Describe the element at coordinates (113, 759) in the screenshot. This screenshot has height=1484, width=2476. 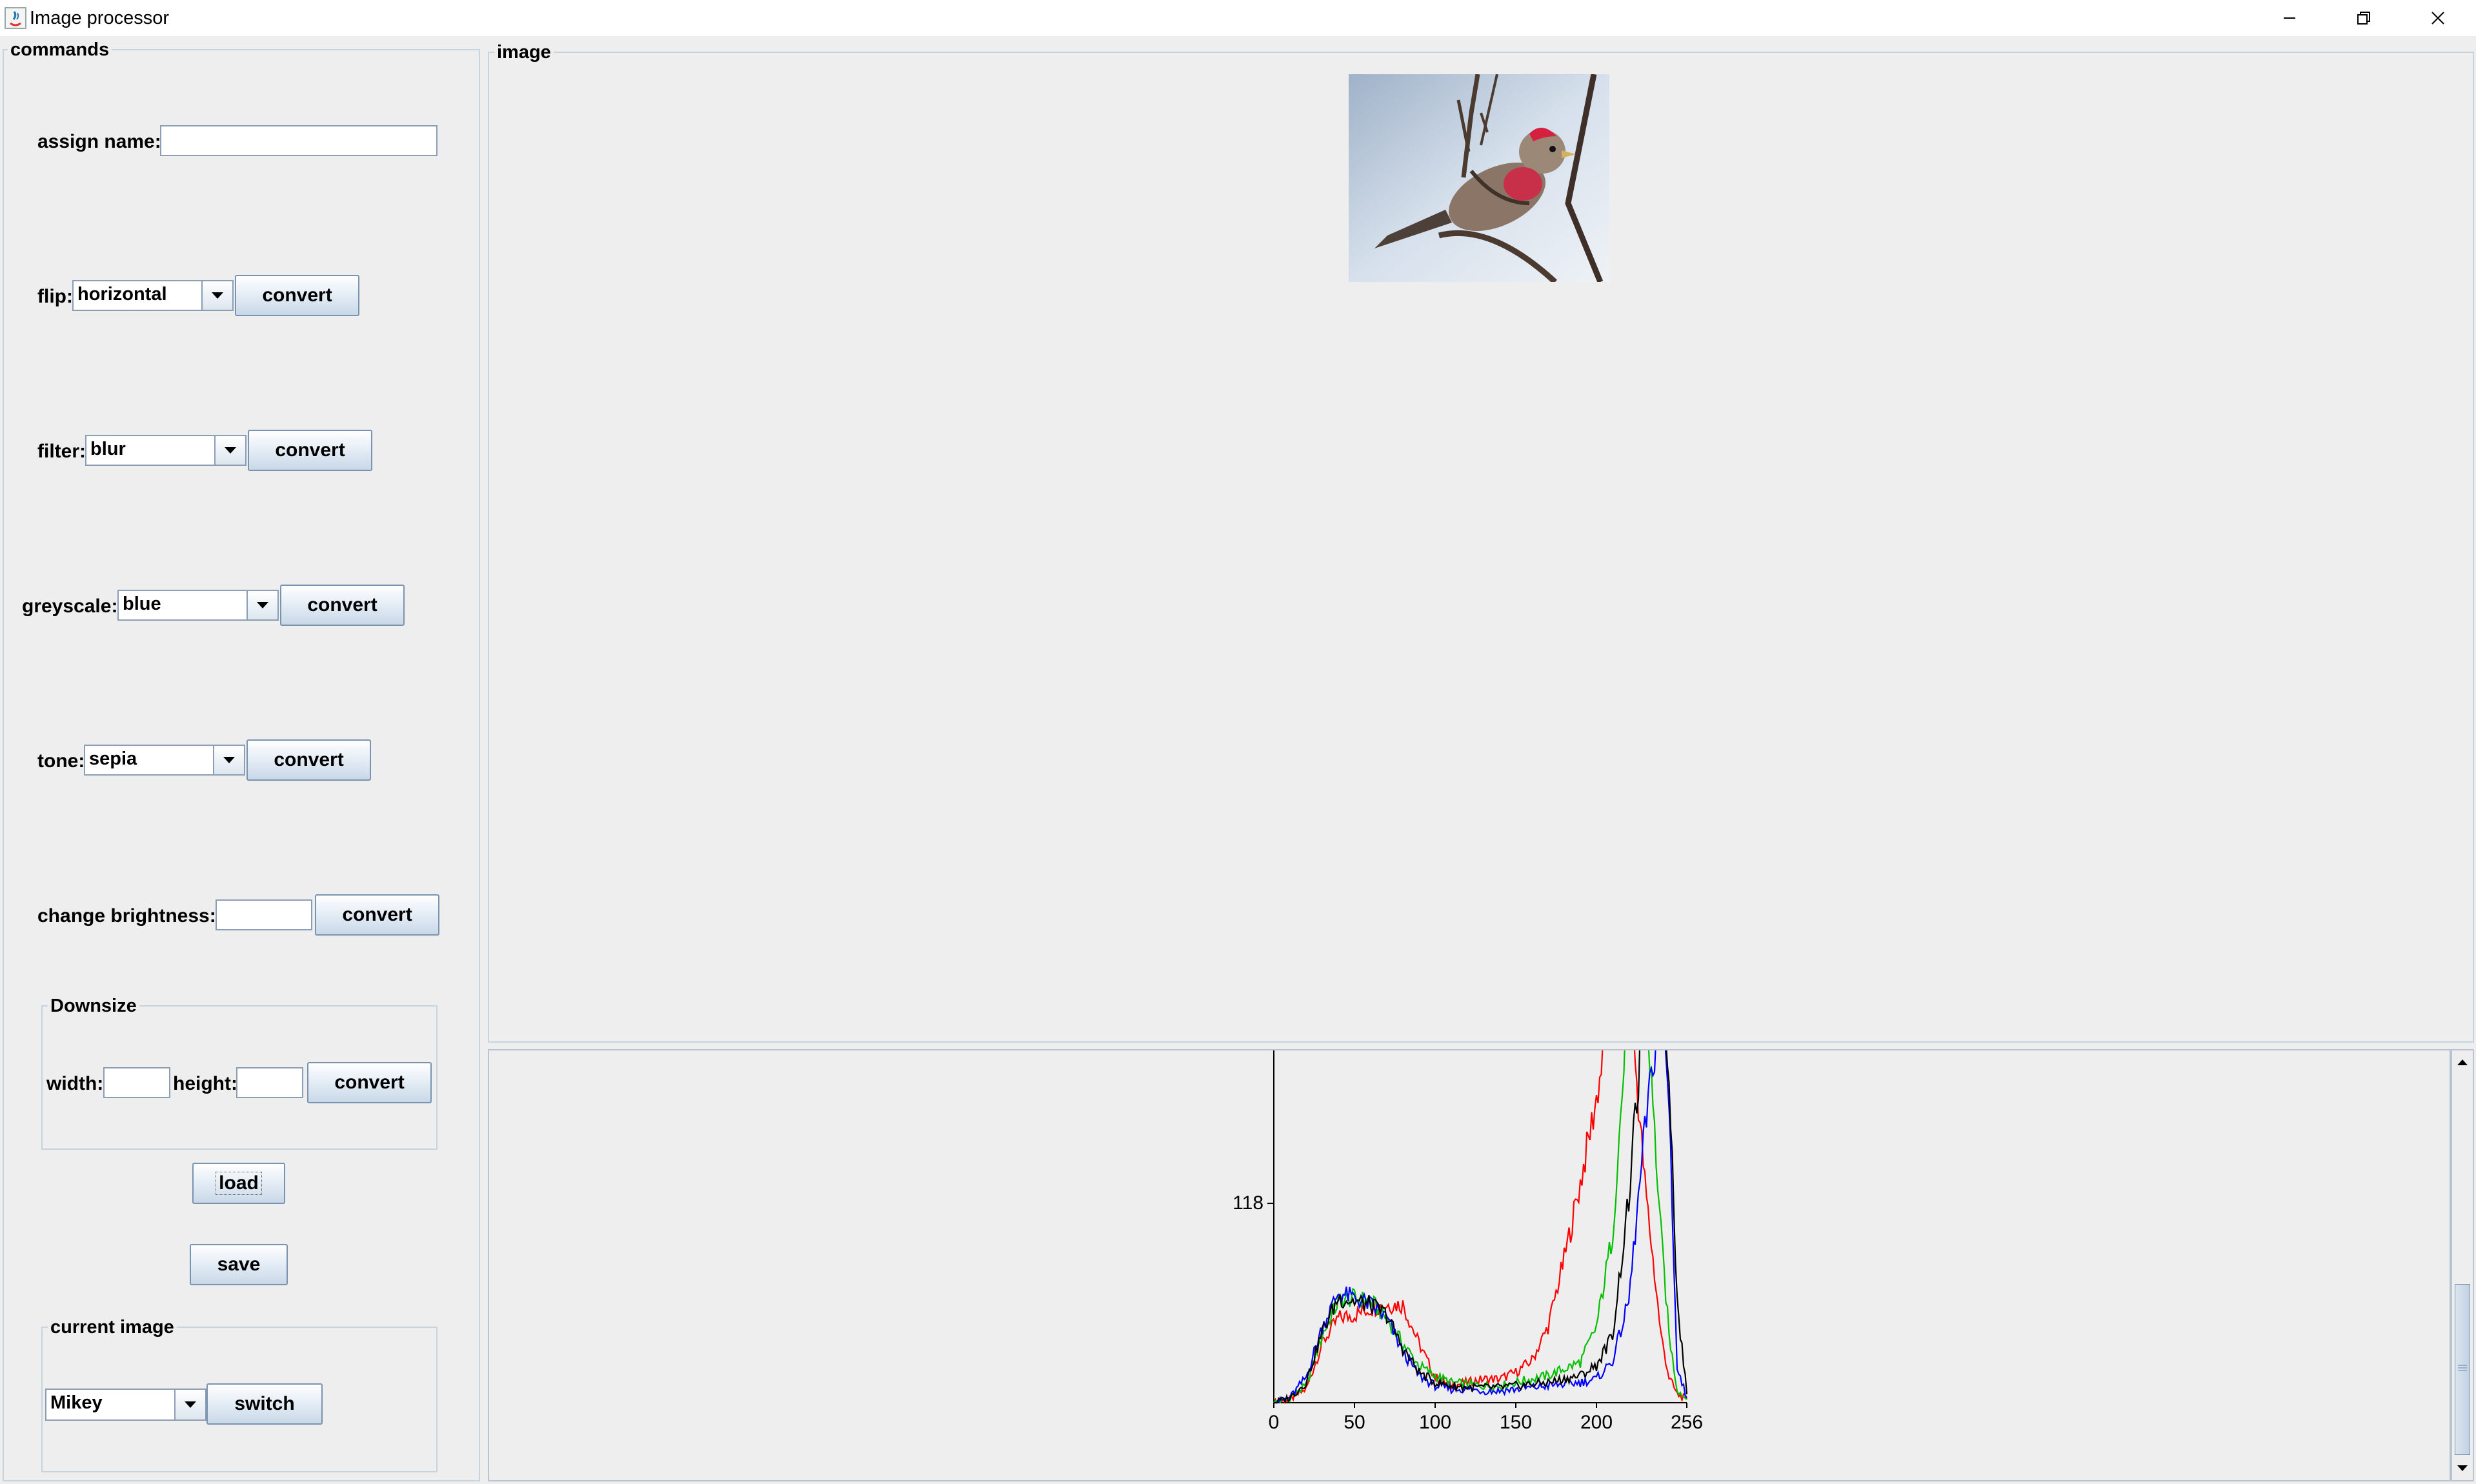
I see `tone-selected-value: sepia` at that location.